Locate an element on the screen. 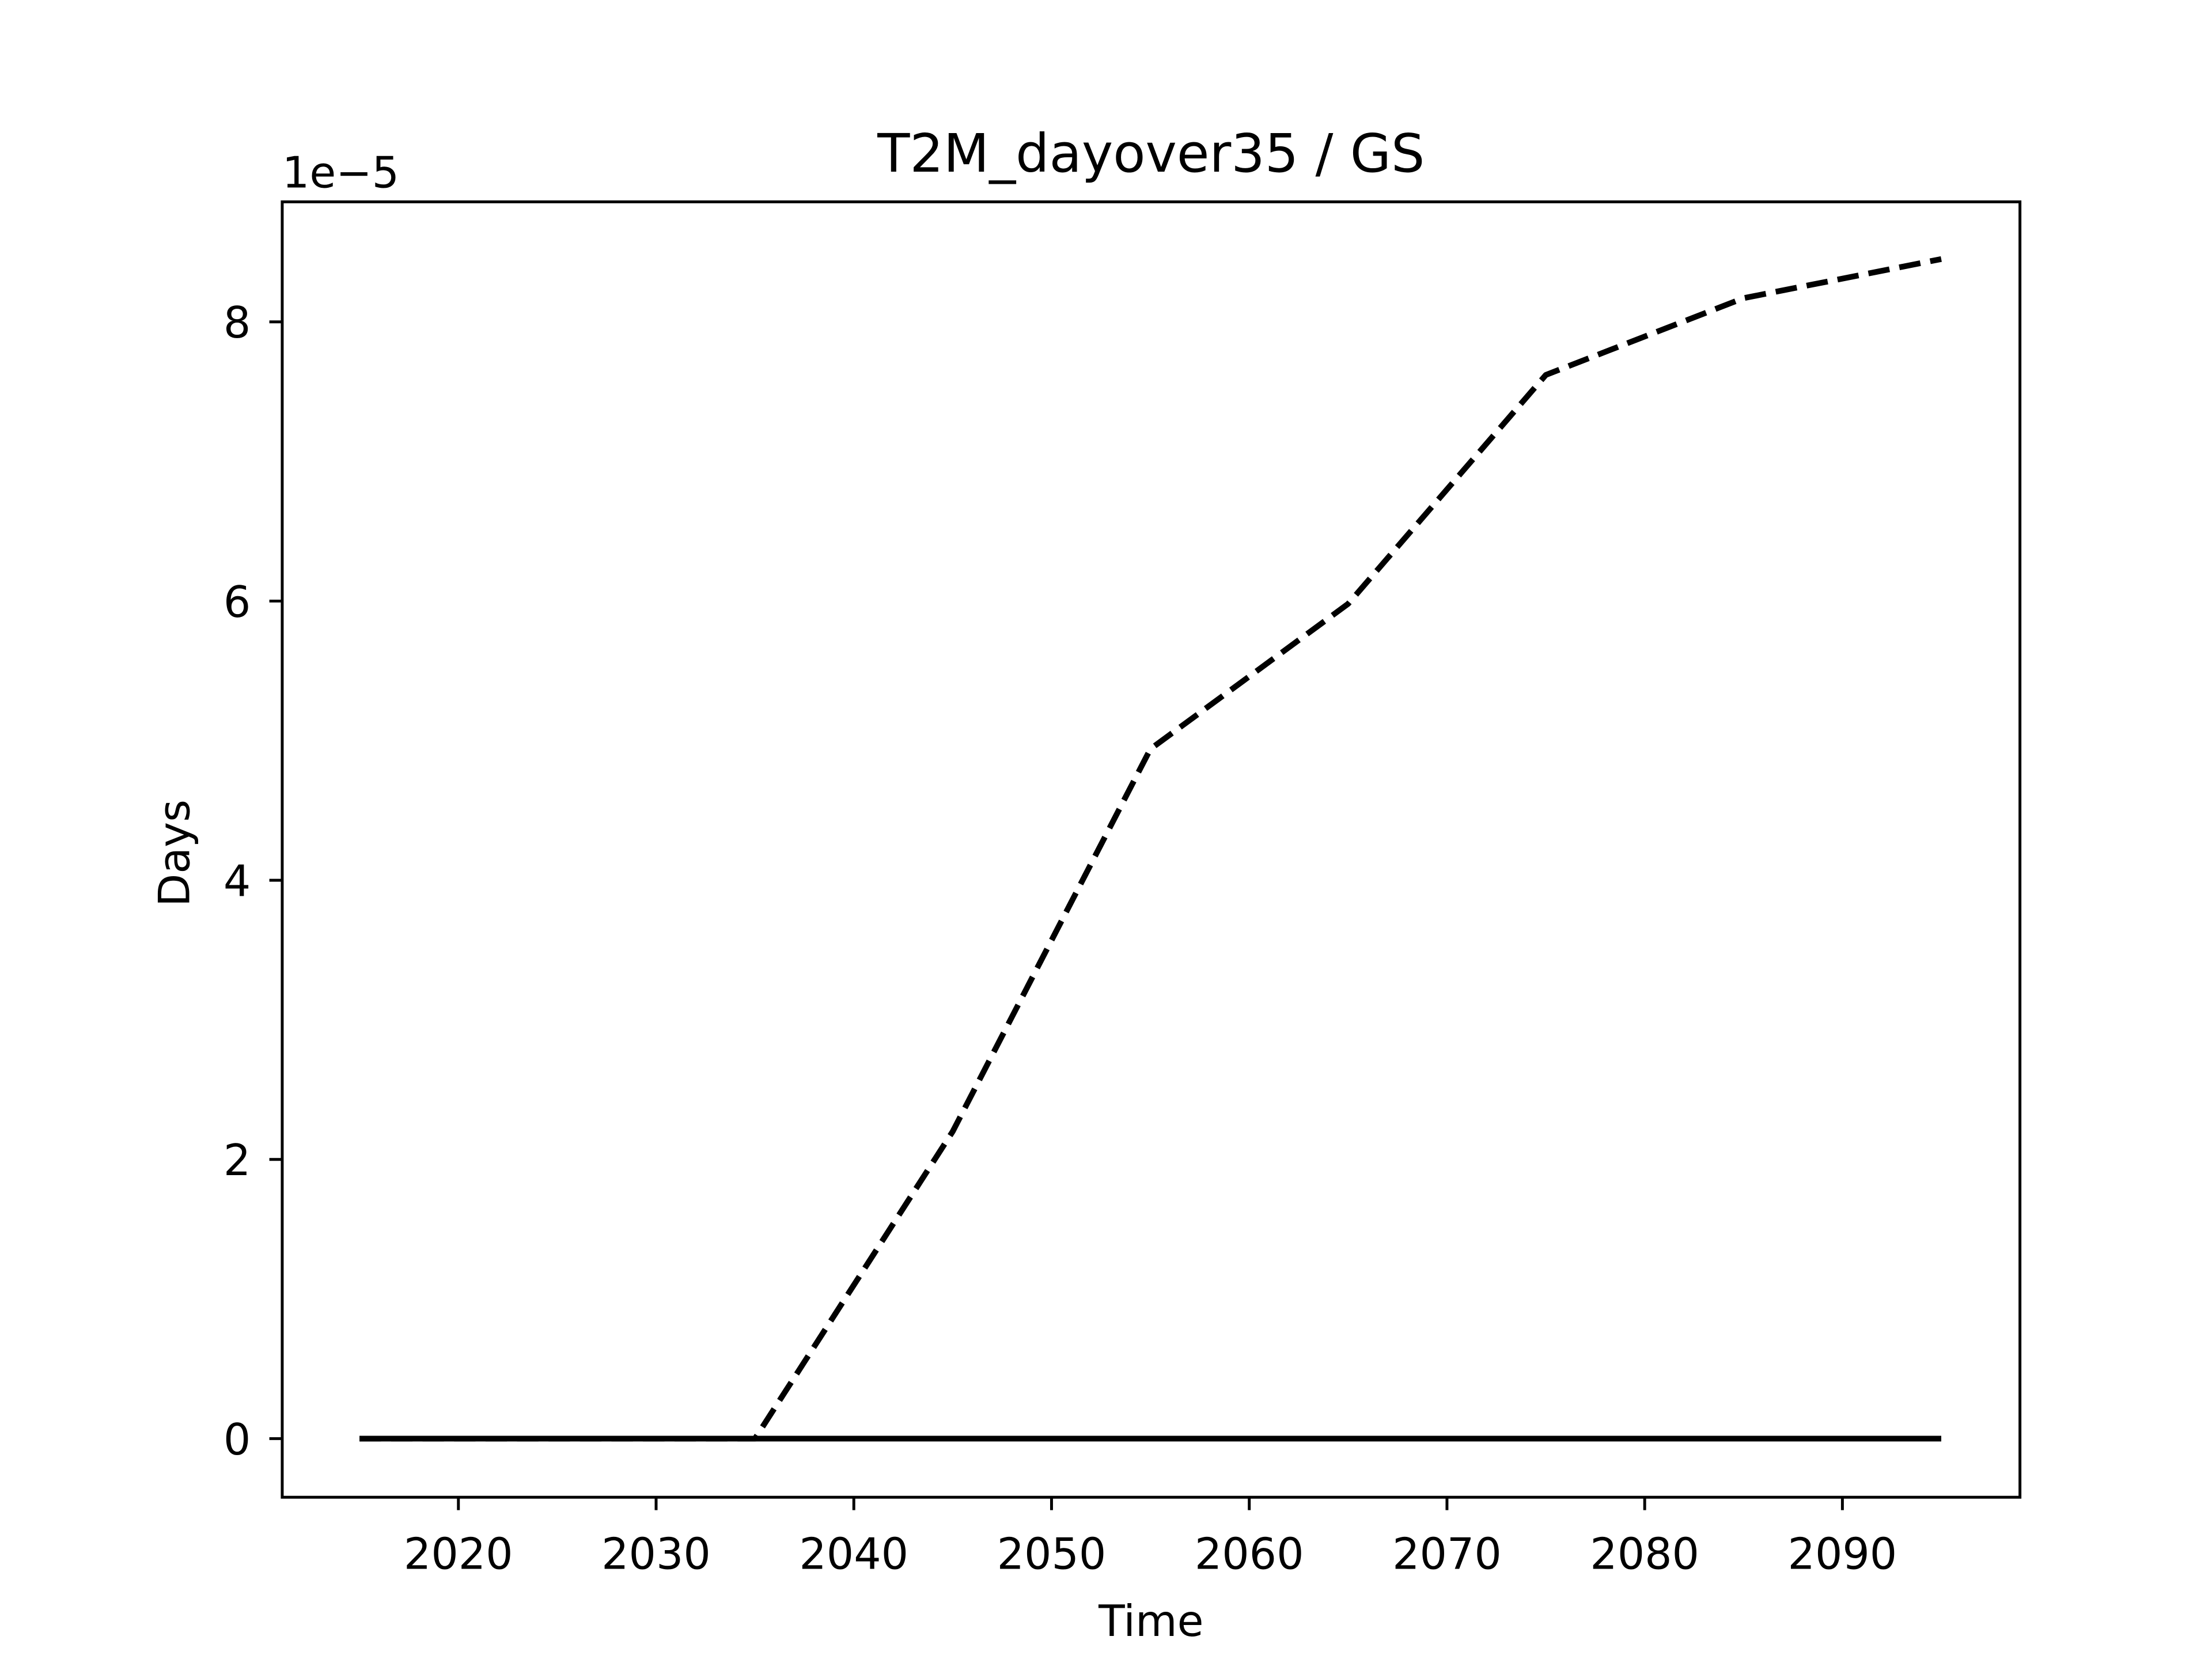 The height and width of the screenshot is (1659, 2212). y-tick-label: 2 is located at coordinates (237, 1160).